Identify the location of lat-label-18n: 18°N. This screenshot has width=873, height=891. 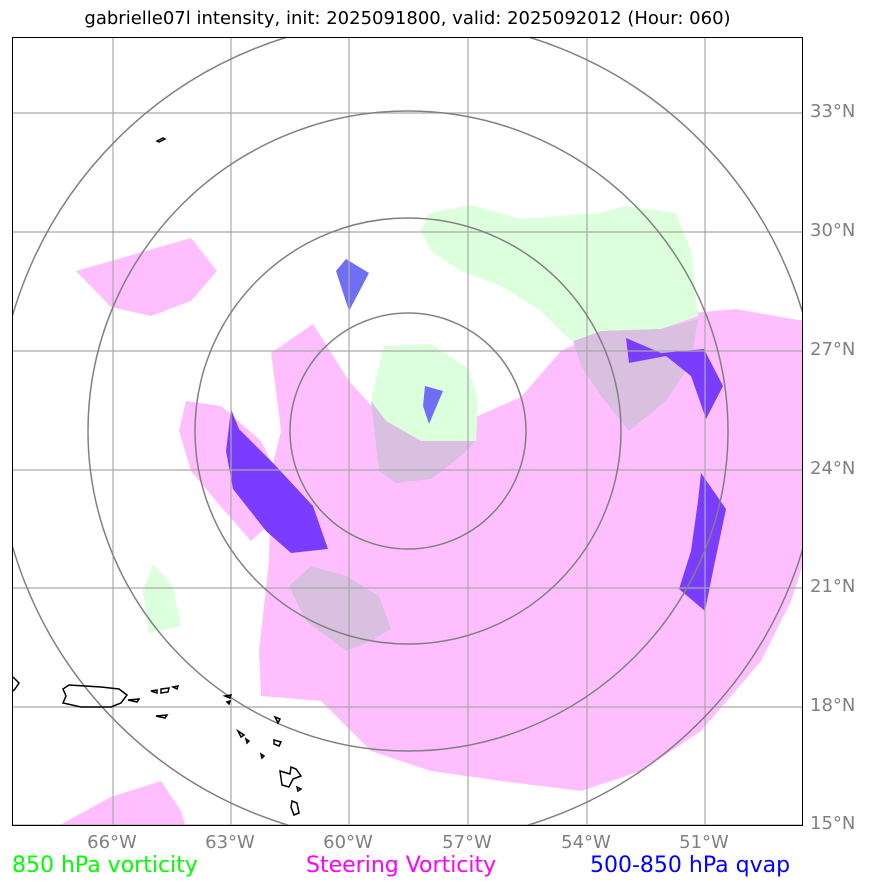
(833, 705).